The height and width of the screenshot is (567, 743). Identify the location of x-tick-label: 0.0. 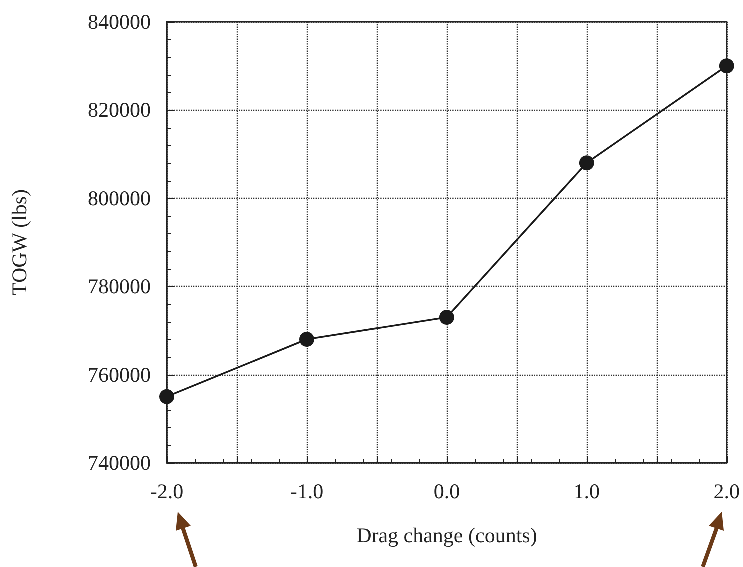
(447, 492).